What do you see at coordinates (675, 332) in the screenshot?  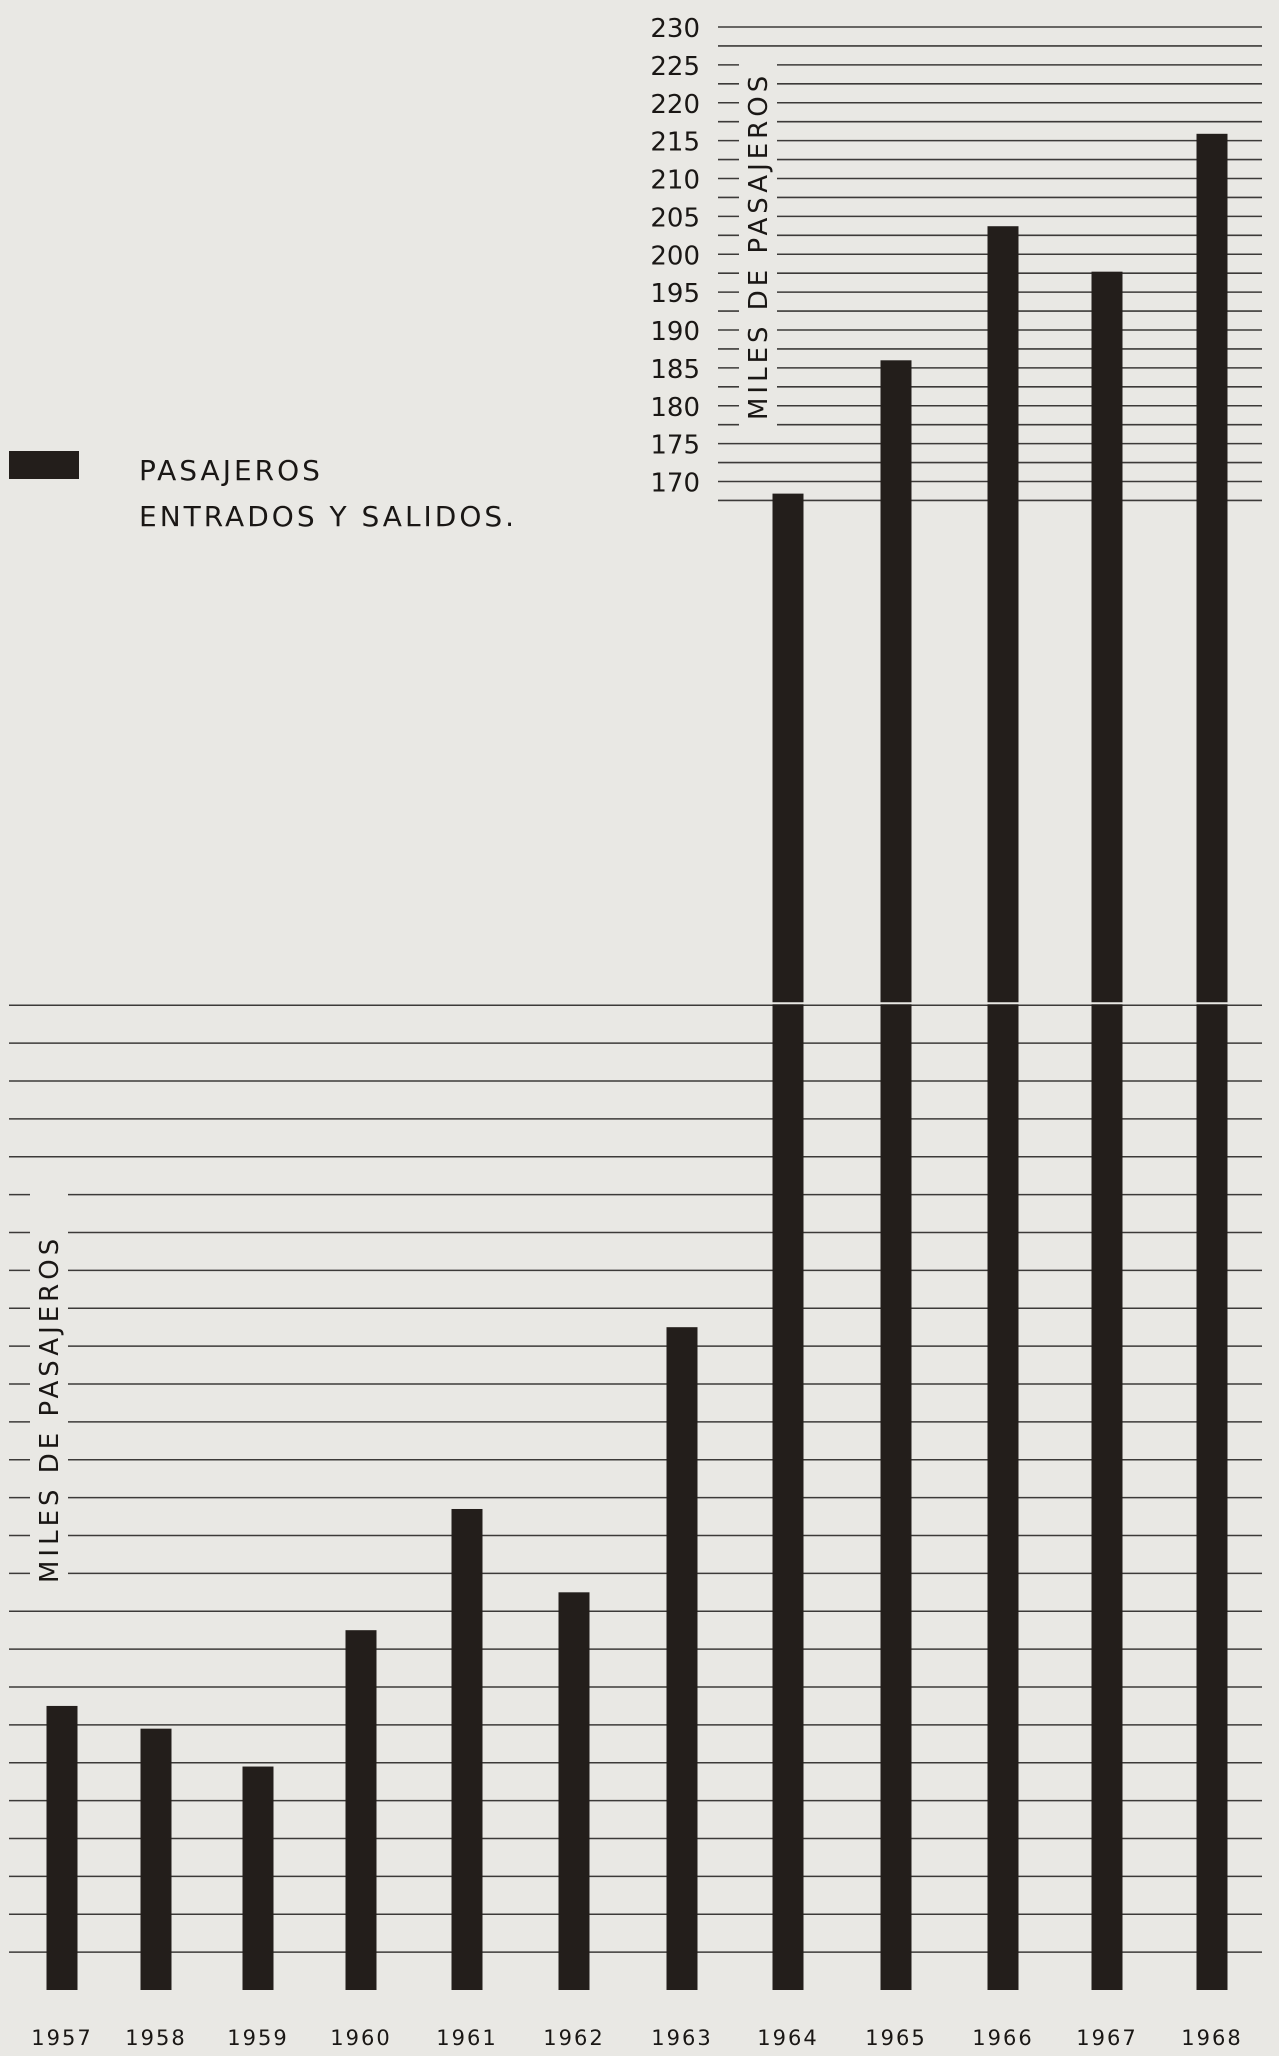 I see `y-tick-label: 190` at bounding box center [675, 332].